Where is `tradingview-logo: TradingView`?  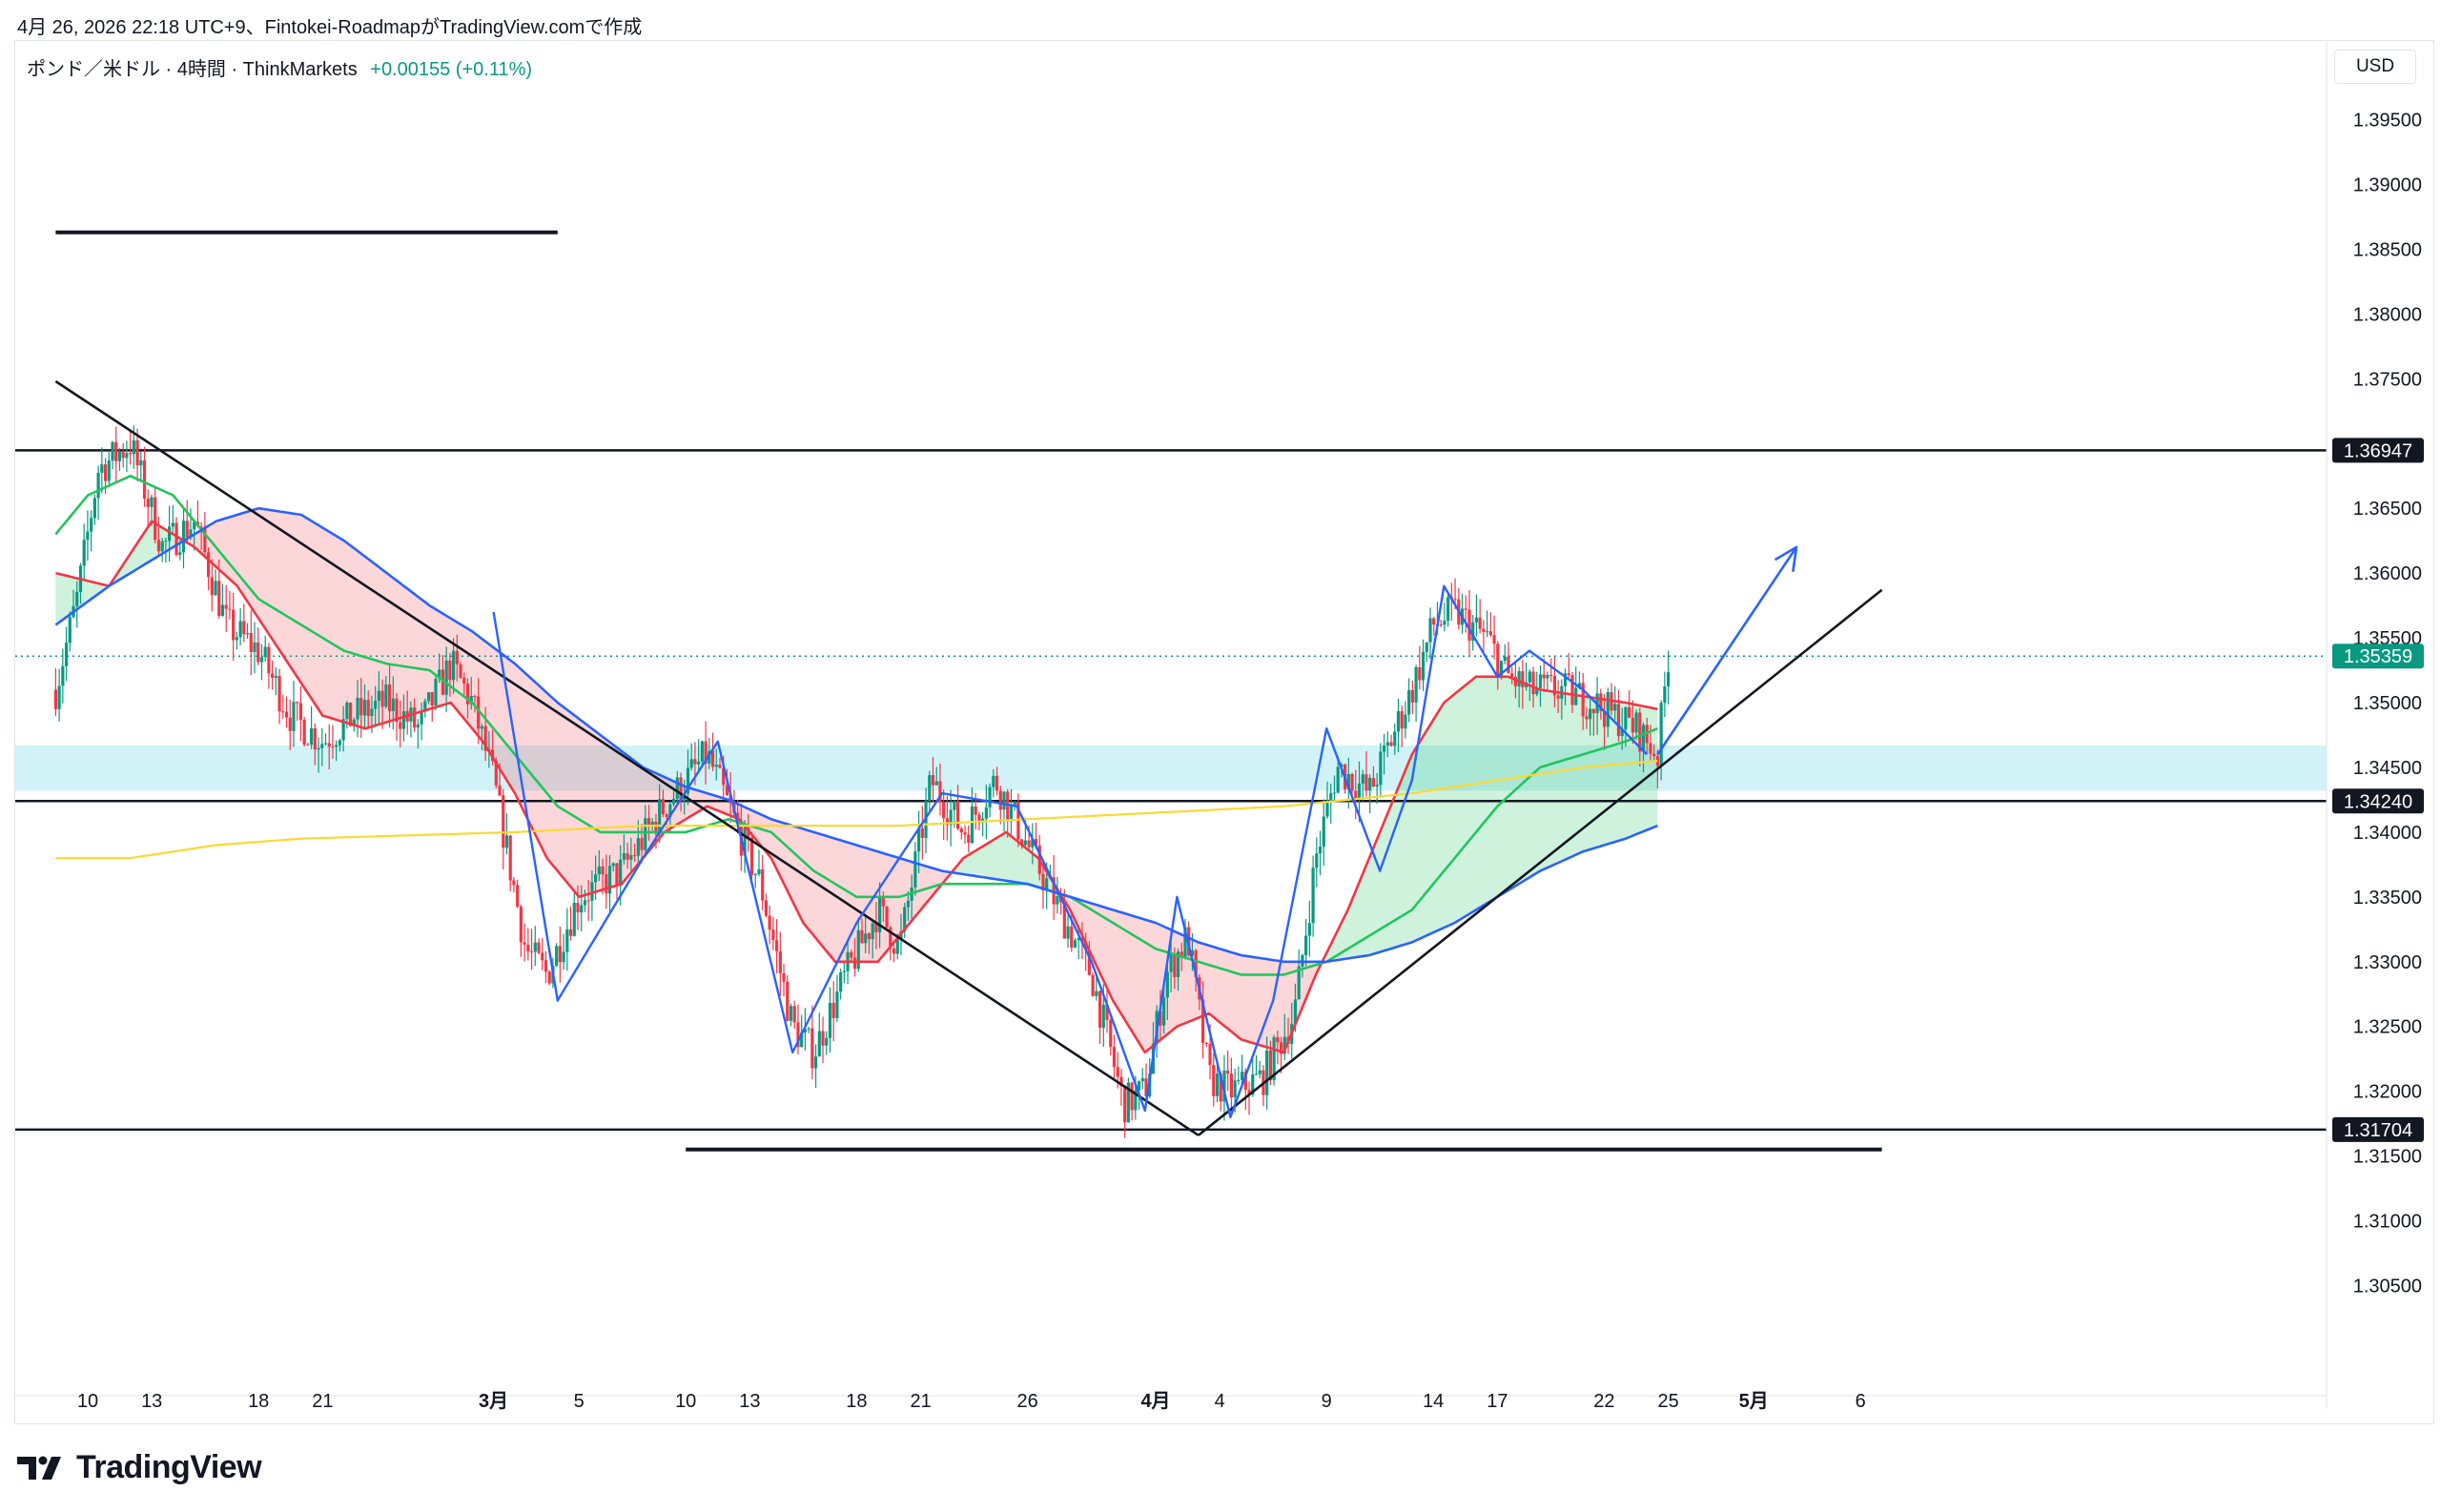
tradingview-logo: TradingView is located at coordinates (139, 1467).